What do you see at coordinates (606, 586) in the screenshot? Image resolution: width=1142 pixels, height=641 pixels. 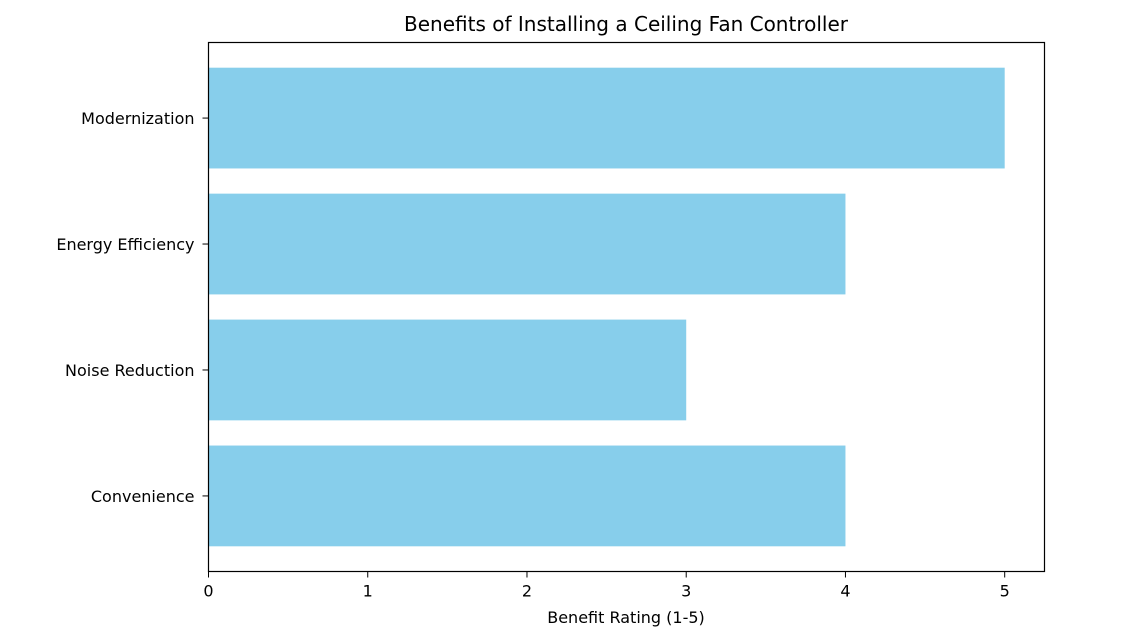 I see `x-axis-ticks: 0 1 2 3 4 5` at bounding box center [606, 586].